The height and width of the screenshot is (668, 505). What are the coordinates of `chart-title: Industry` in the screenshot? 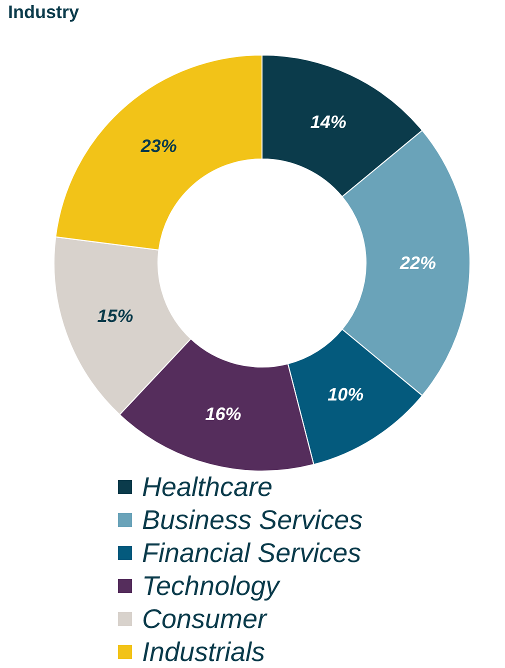 It's located at (44, 12).